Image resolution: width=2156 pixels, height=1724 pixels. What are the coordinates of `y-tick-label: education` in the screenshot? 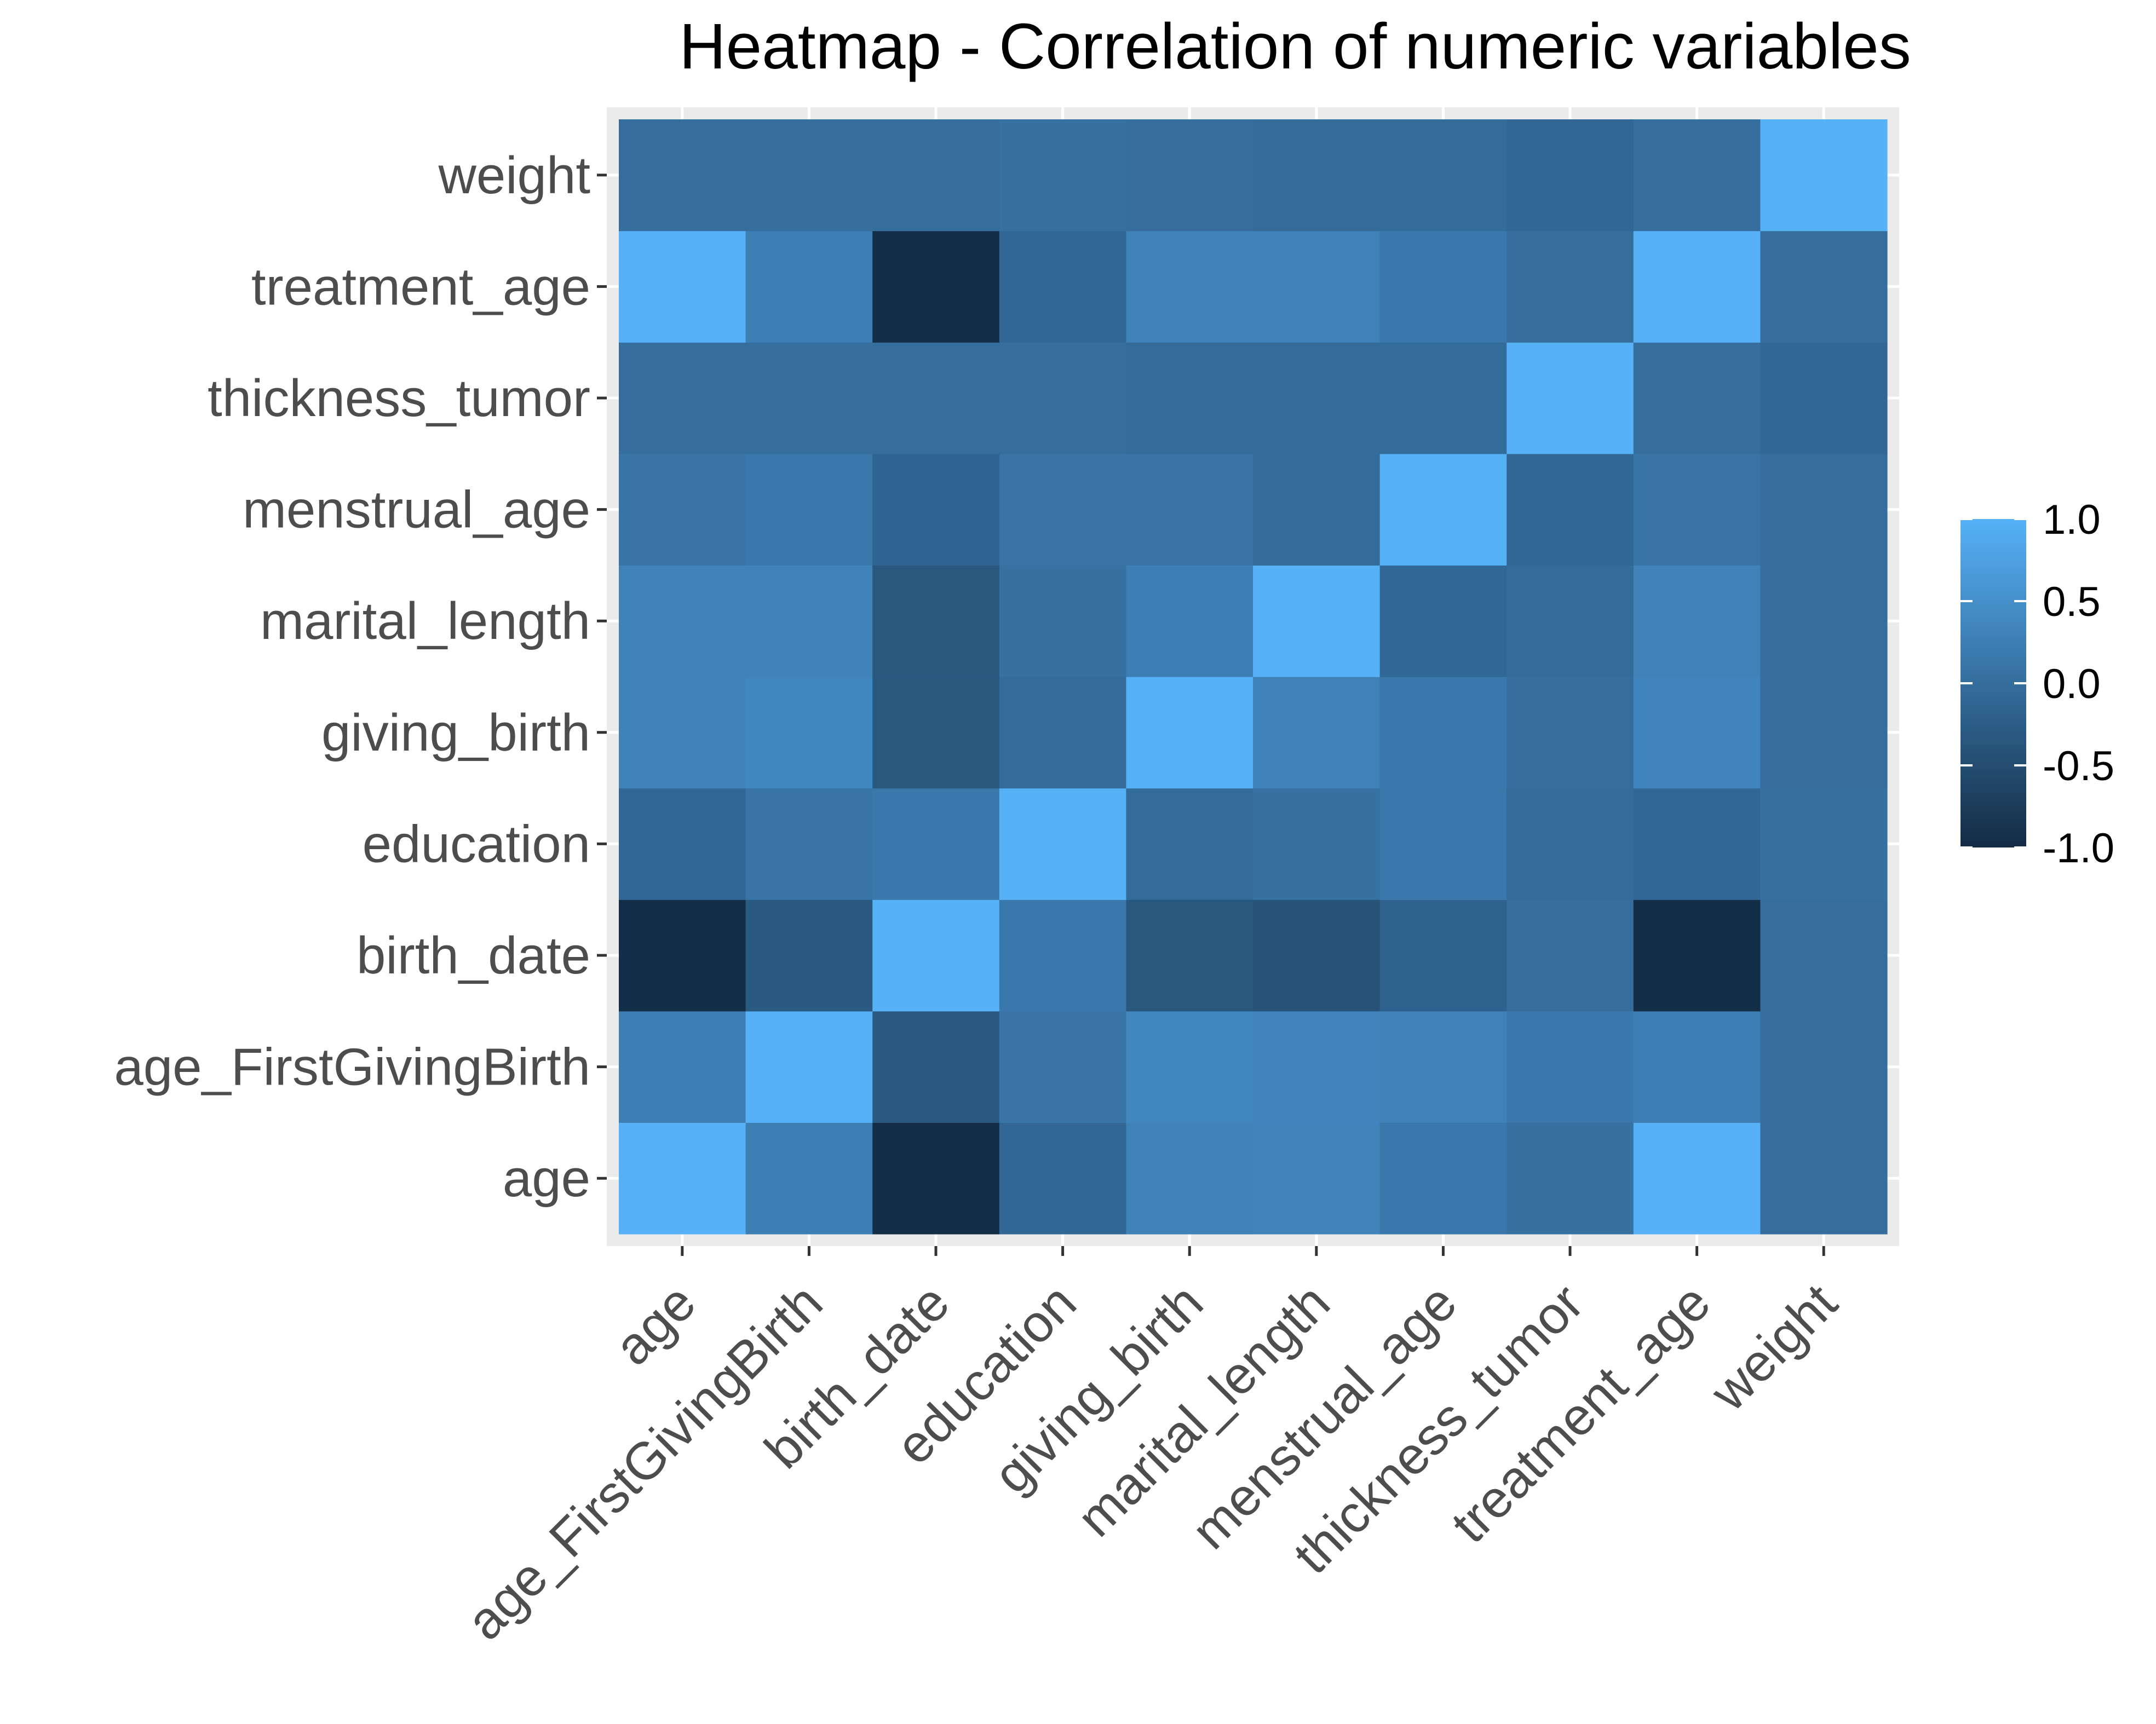 It's located at (477, 844).